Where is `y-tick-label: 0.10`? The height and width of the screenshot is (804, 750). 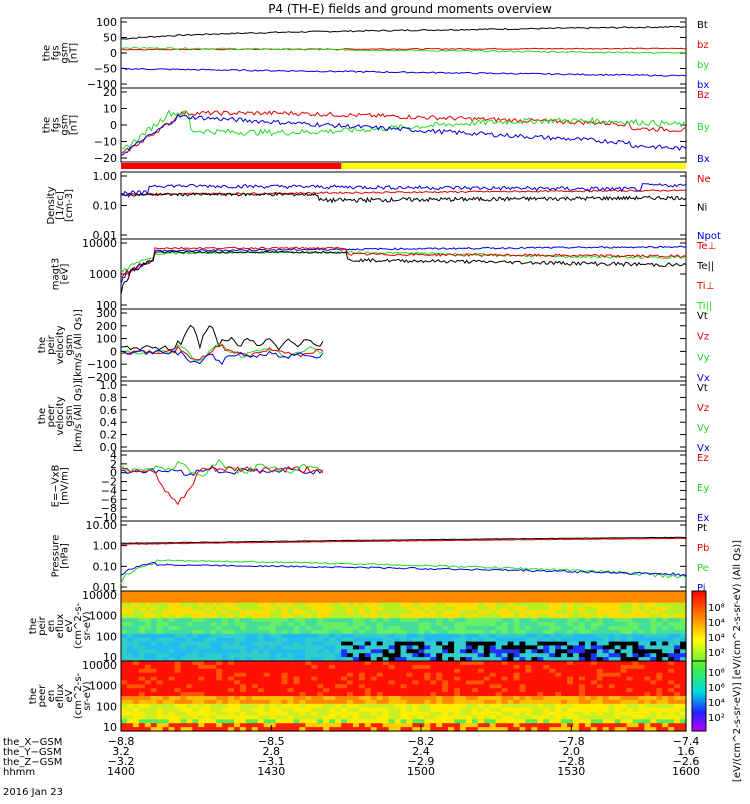
y-tick-label: 0.10 is located at coordinates (105, 566).